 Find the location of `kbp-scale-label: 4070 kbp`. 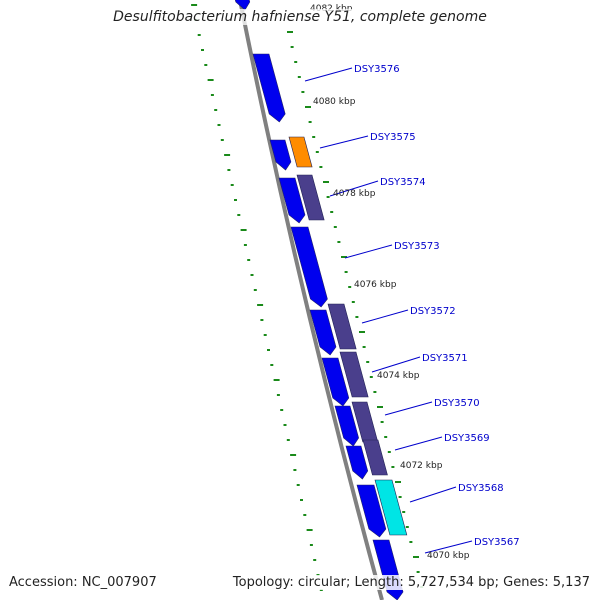

kbp-scale-label: 4070 kbp is located at coordinates (448, 556).